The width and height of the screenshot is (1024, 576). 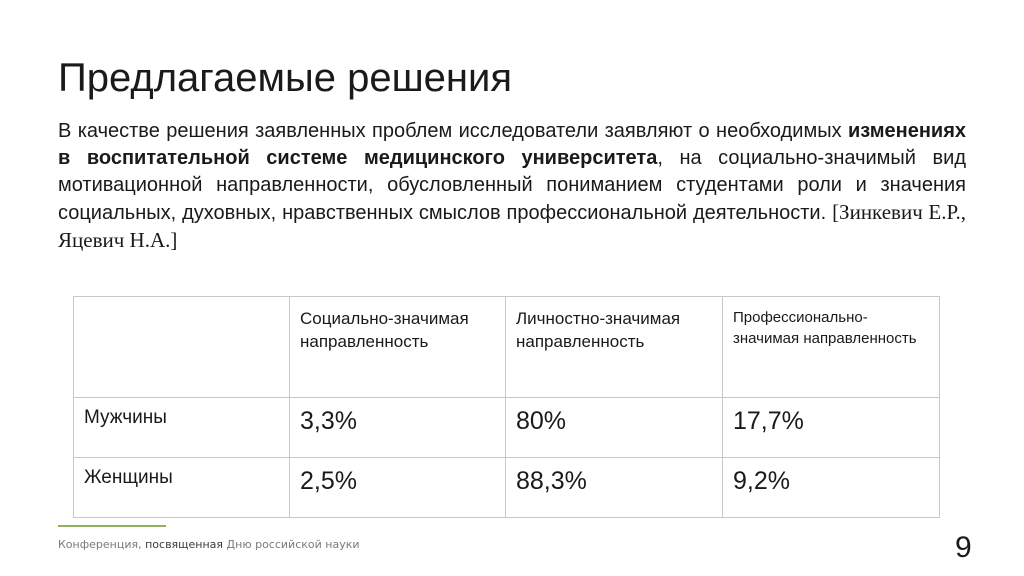 What do you see at coordinates (181, 427) in the screenshot?
I see `row-label-men: Мужчины` at bounding box center [181, 427].